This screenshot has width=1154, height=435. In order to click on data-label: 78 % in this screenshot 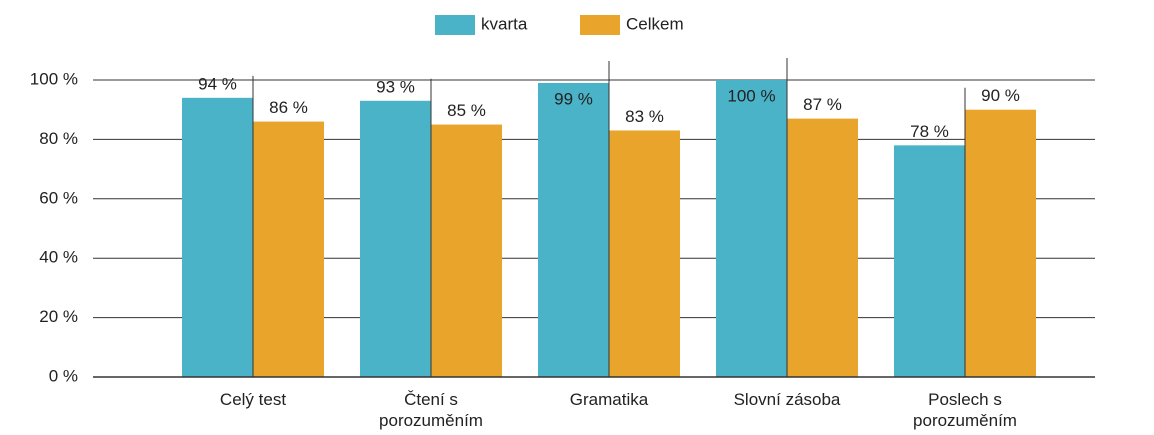, I will do `click(929, 131)`.